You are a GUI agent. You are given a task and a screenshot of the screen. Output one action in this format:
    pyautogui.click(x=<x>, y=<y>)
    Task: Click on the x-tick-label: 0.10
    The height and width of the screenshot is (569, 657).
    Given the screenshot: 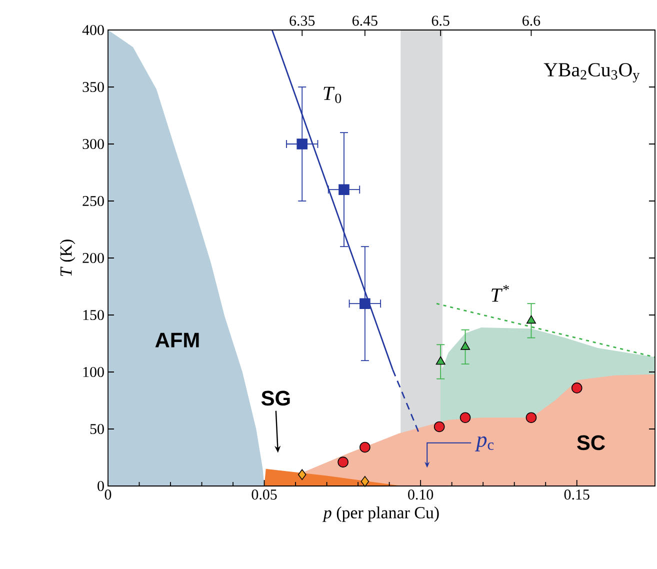 What is the action you would take?
    pyautogui.click(x=421, y=495)
    